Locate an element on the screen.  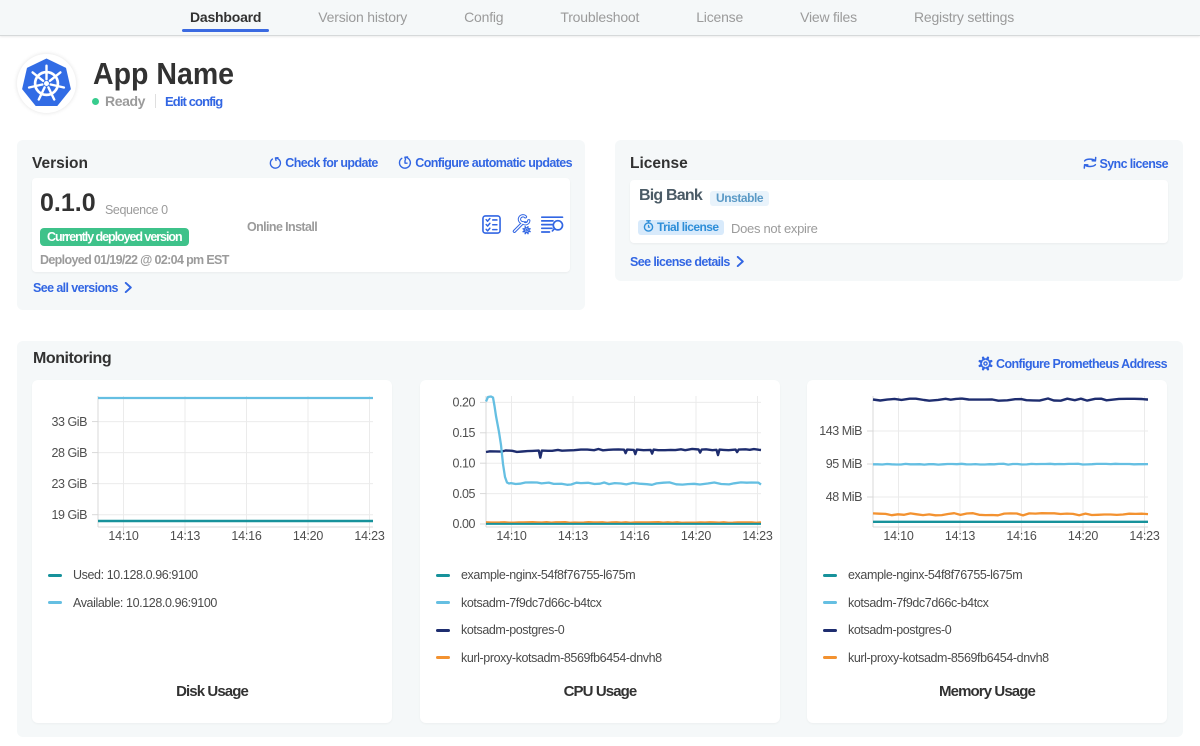
svg-text: 143 MiB is located at coordinates (840, 431).